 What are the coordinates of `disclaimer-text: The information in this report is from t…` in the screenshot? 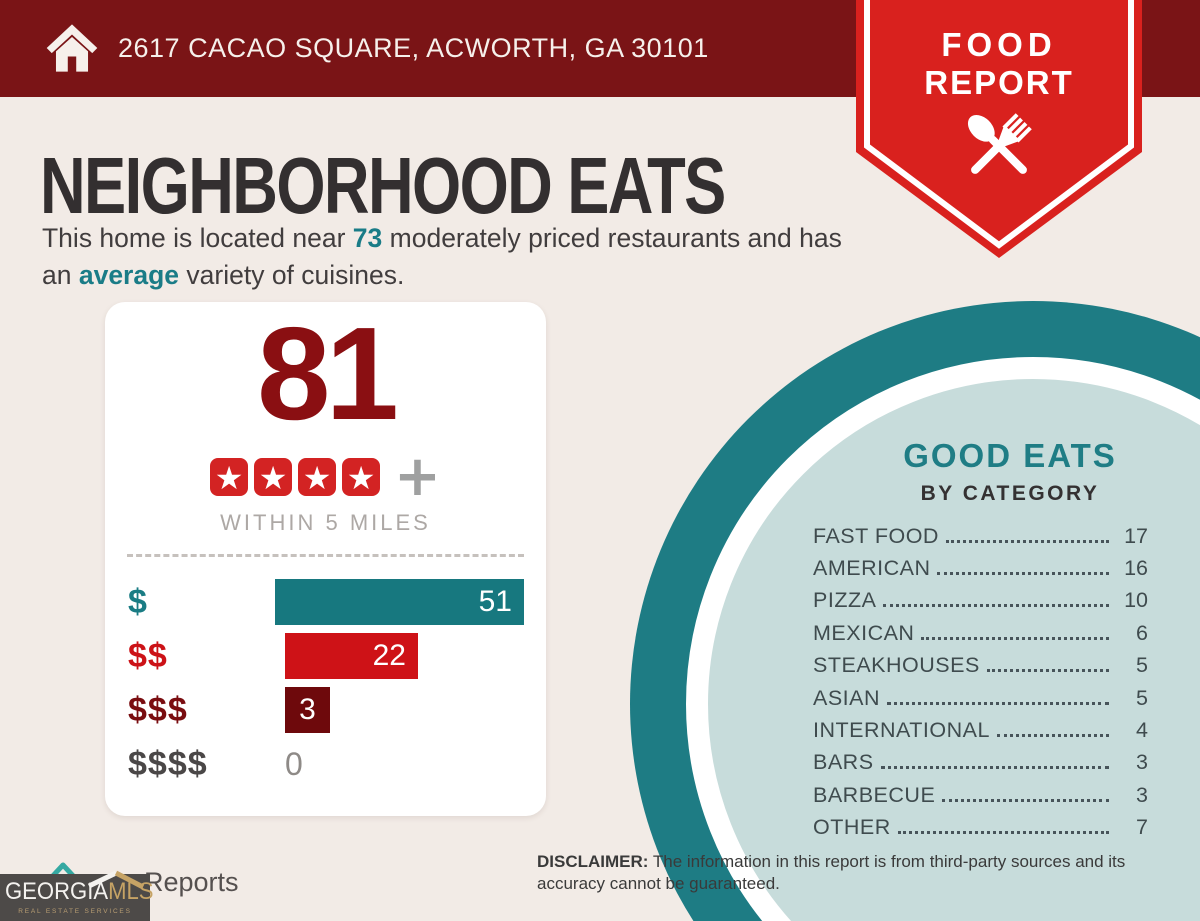 It's located at (831, 872).